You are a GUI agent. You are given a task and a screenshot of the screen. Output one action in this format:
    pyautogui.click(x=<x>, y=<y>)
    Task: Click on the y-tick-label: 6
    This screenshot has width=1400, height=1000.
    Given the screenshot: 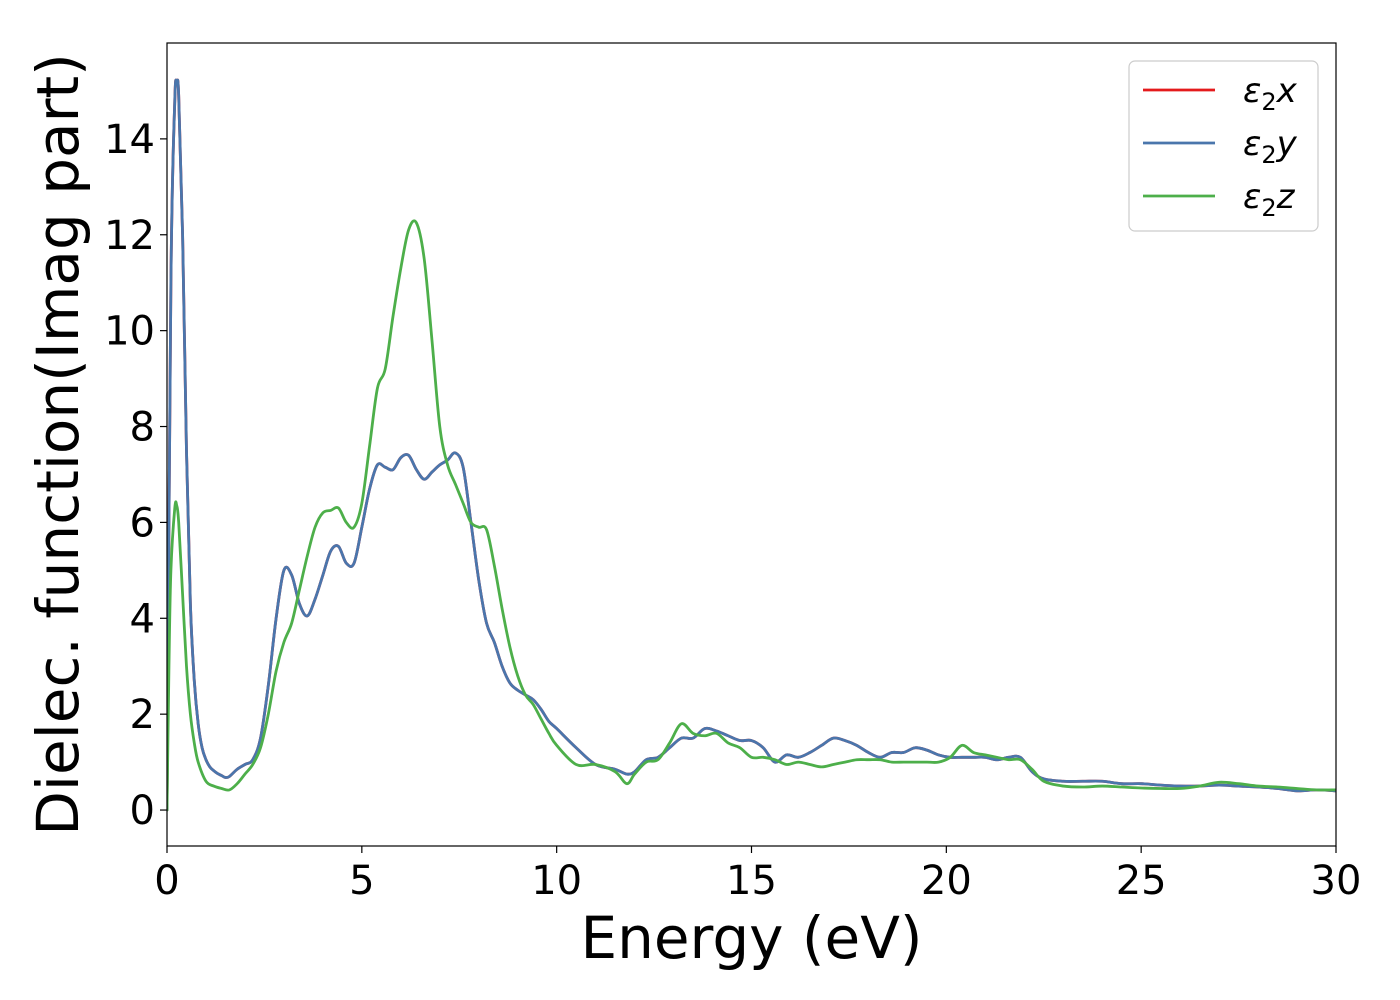 What is the action you would take?
    pyautogui.click(x=142, y=523)
    